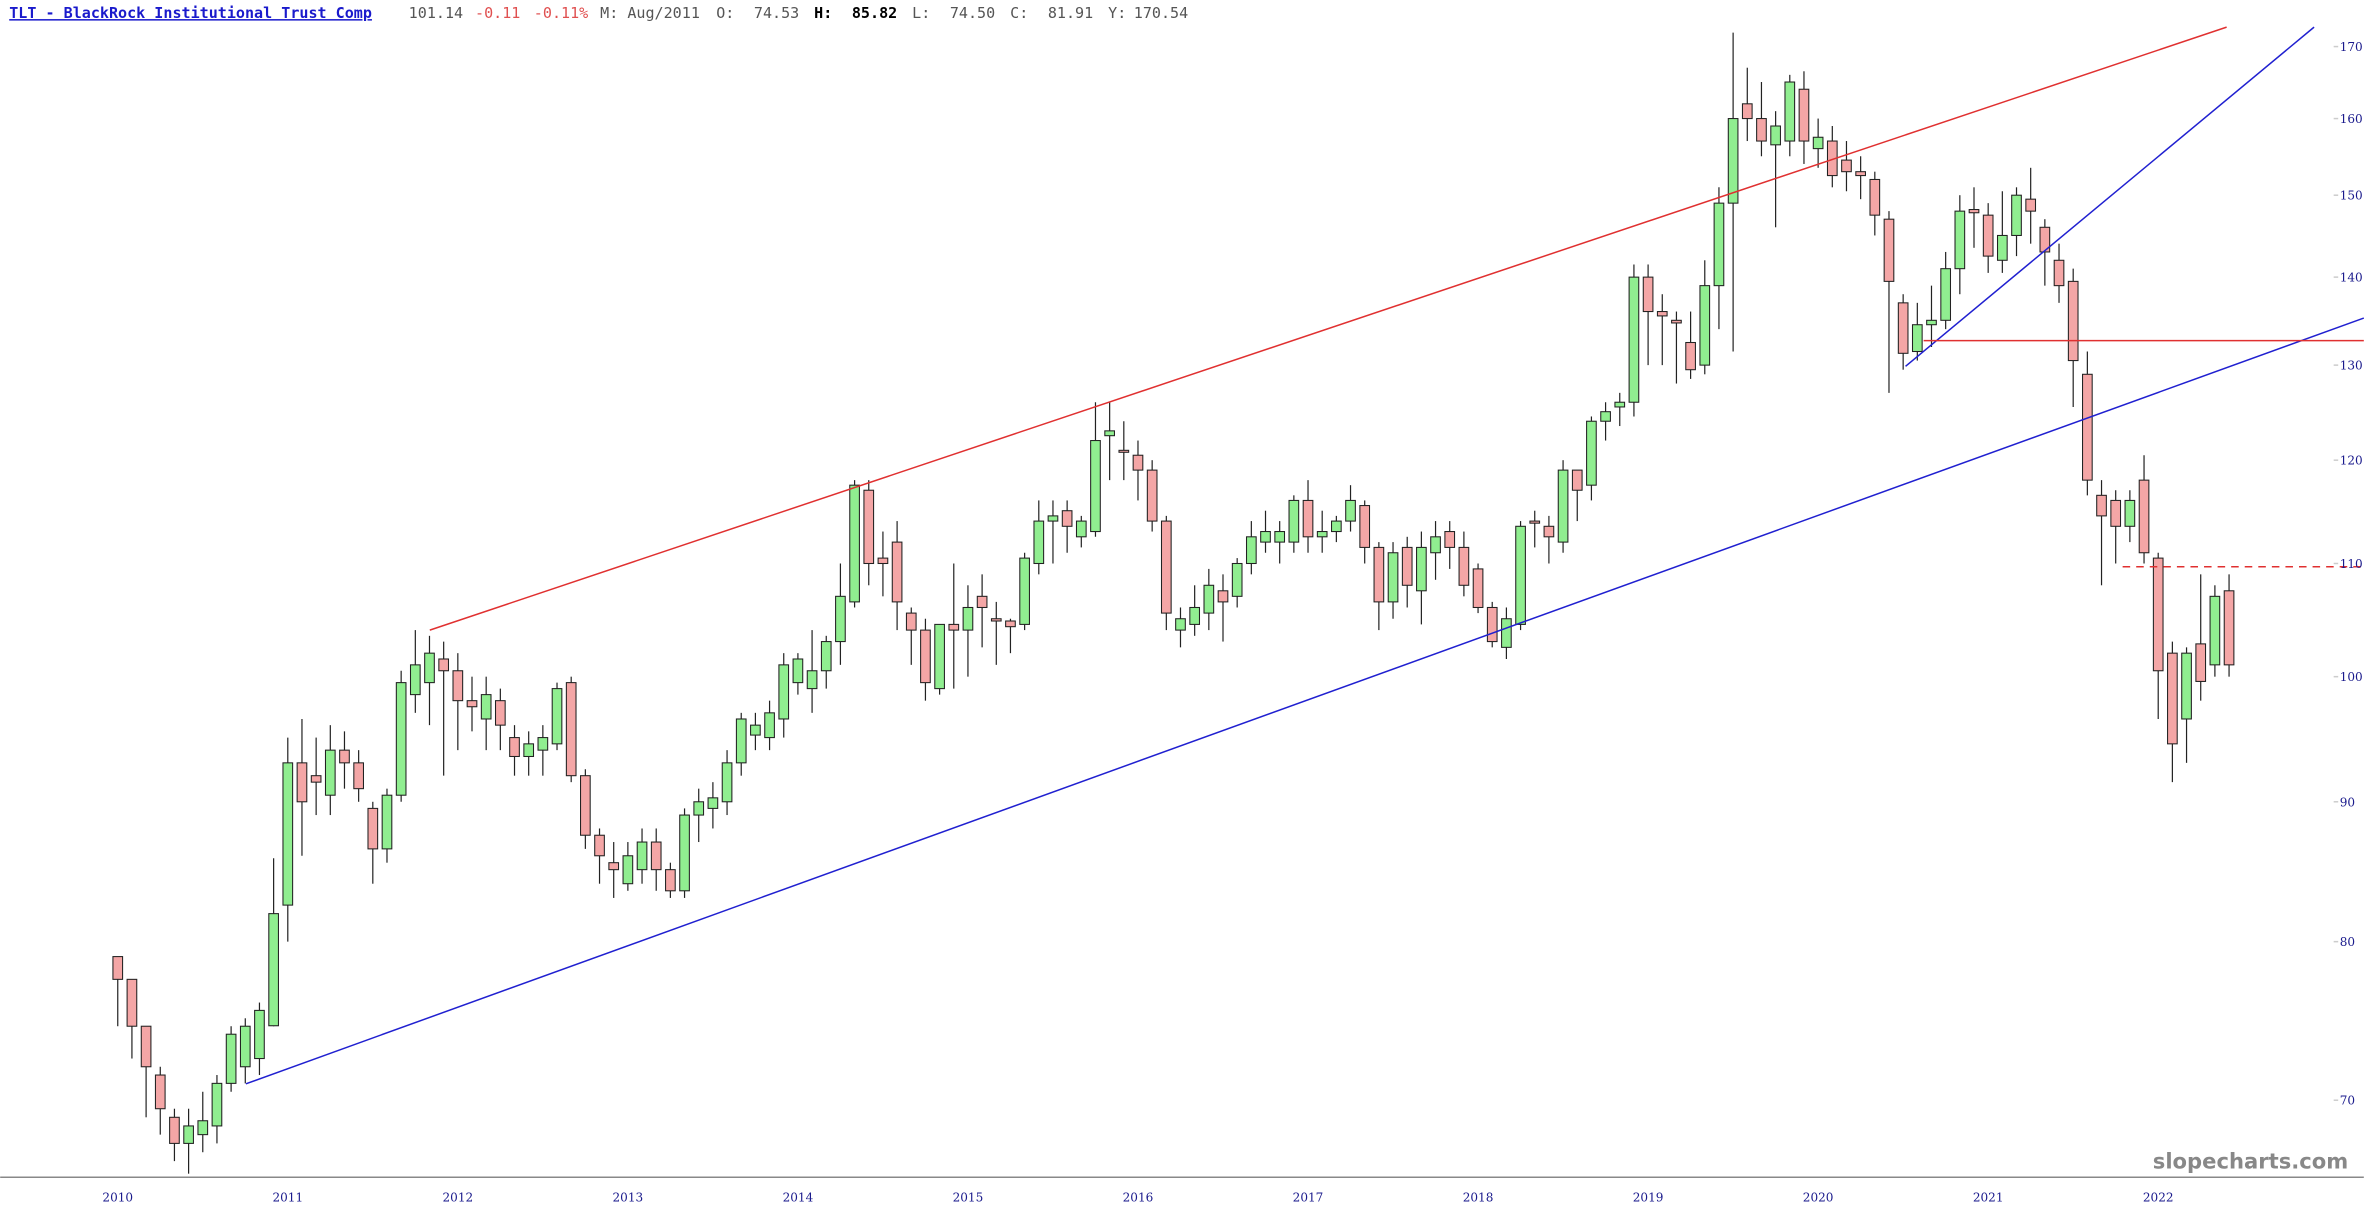  I want to click on symbol-link: TLT - BlackRock Institutional Trust Comp, so click(190, 13).